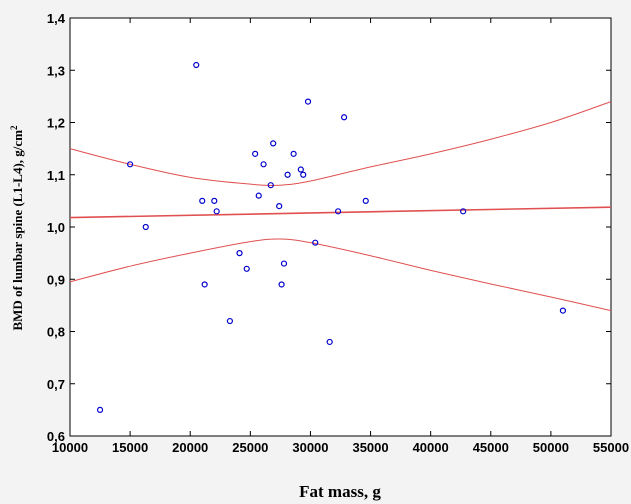 This screenshot has height=504, width=631. What do you see at coordinates (70, 447) in the screenshot?
I see `x-tick-label: 10000` at bounding box center [70, 447].